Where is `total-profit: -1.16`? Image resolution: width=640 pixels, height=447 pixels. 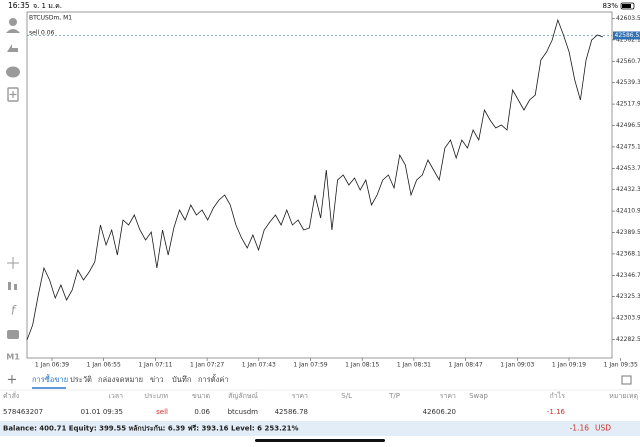 total-profit: -1.16 is located at coordinates (580, 428).